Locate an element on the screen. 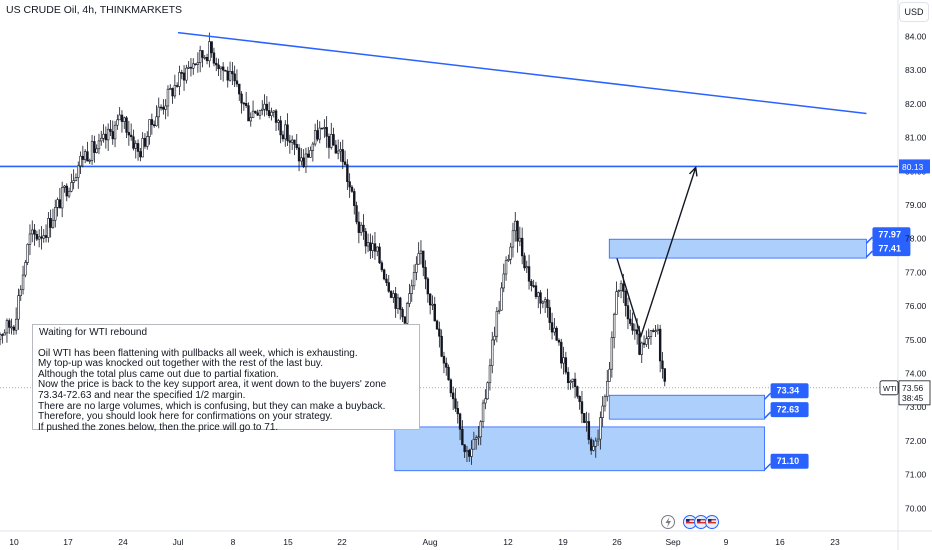 The image size is (932, 550). x-tick-label: 8 is located at coordinates (233, 542).